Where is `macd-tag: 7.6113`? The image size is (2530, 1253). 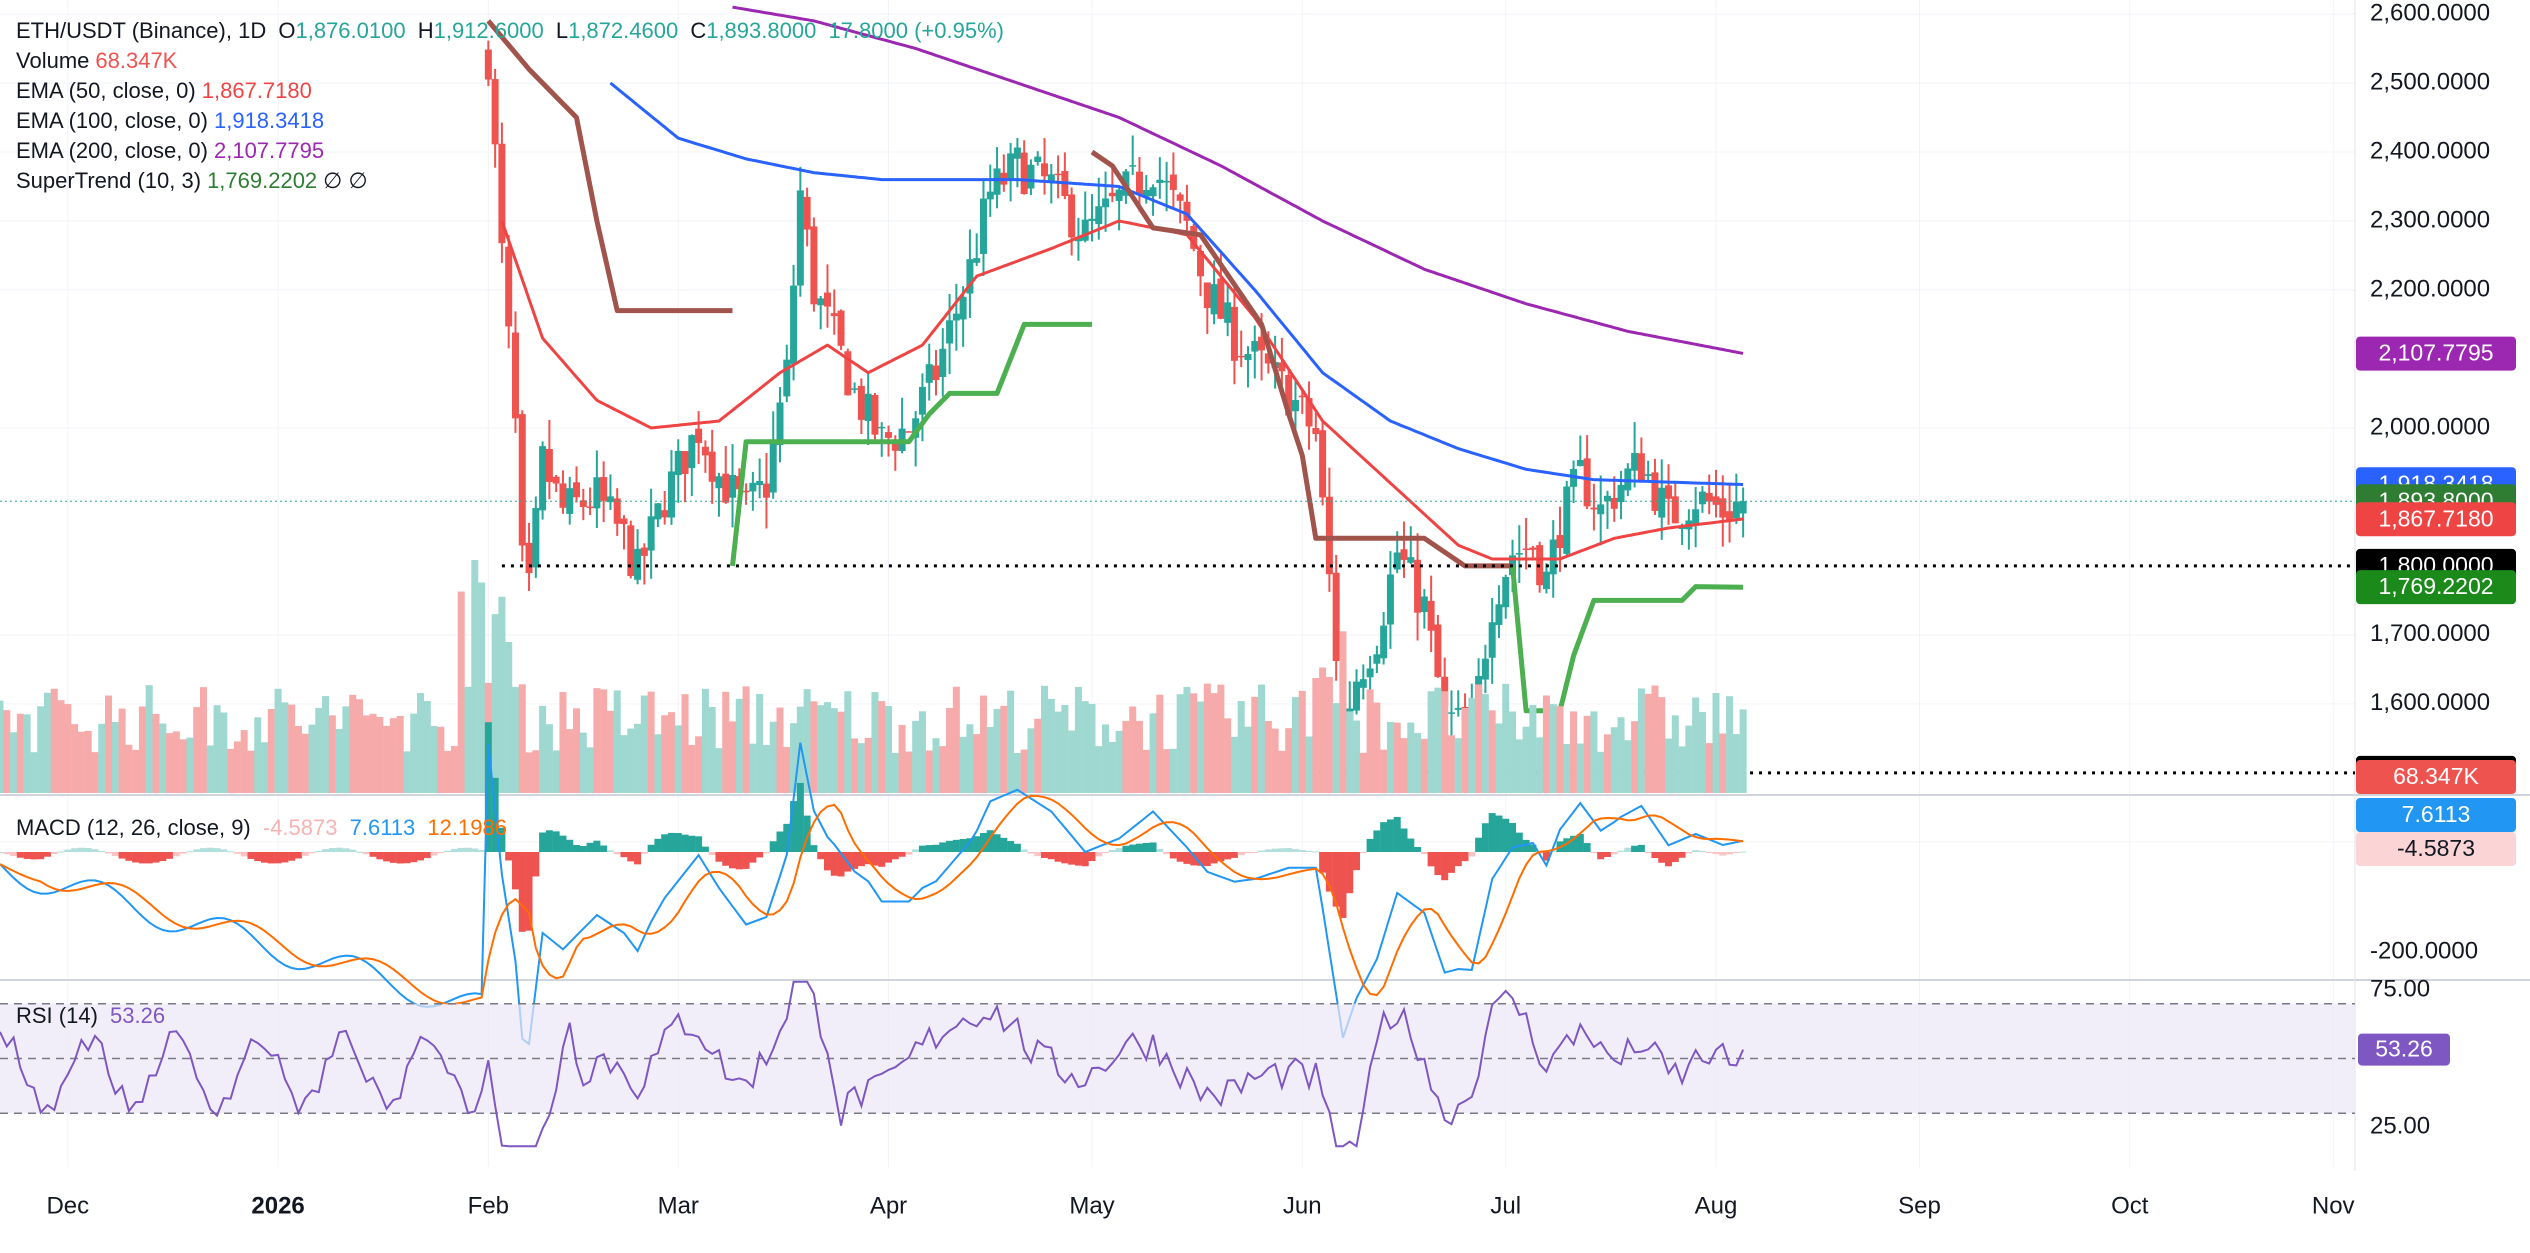
macd-tag: 7.6113 is located at coordinates (2436, 815).